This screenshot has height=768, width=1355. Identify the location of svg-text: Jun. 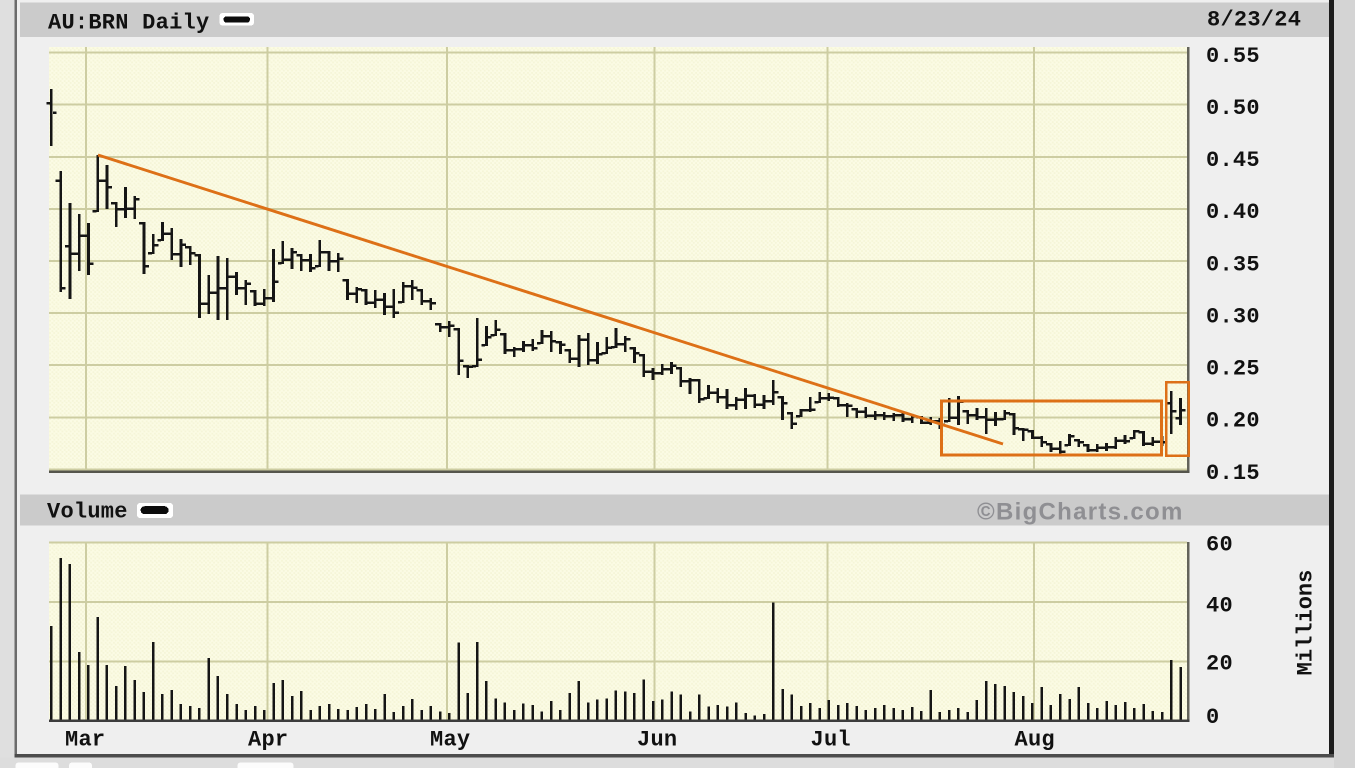
(657, 740).